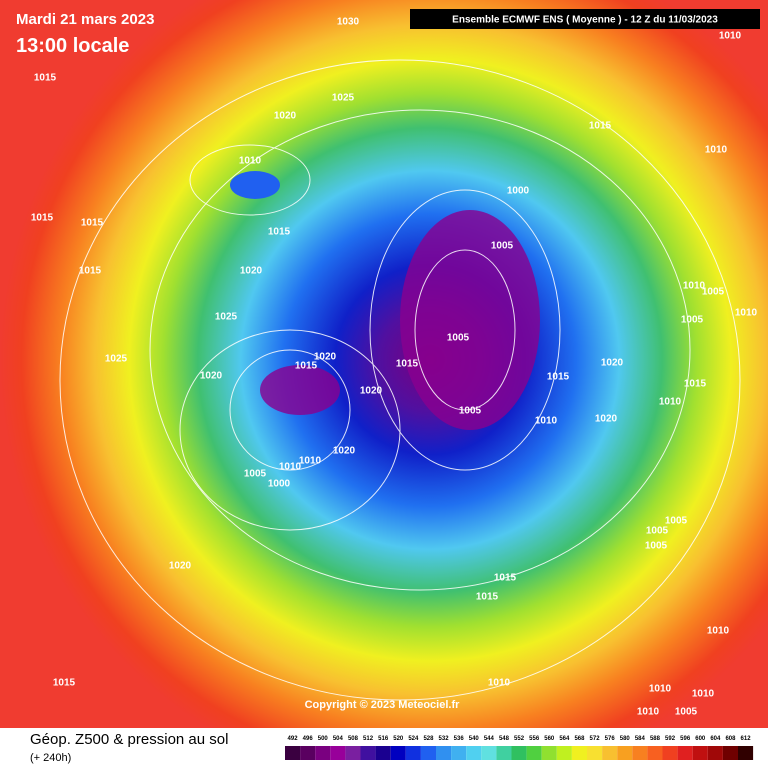 This screenshot has width=768, height=768. I want to click on colorbar-label: 504, so click(338, 739).